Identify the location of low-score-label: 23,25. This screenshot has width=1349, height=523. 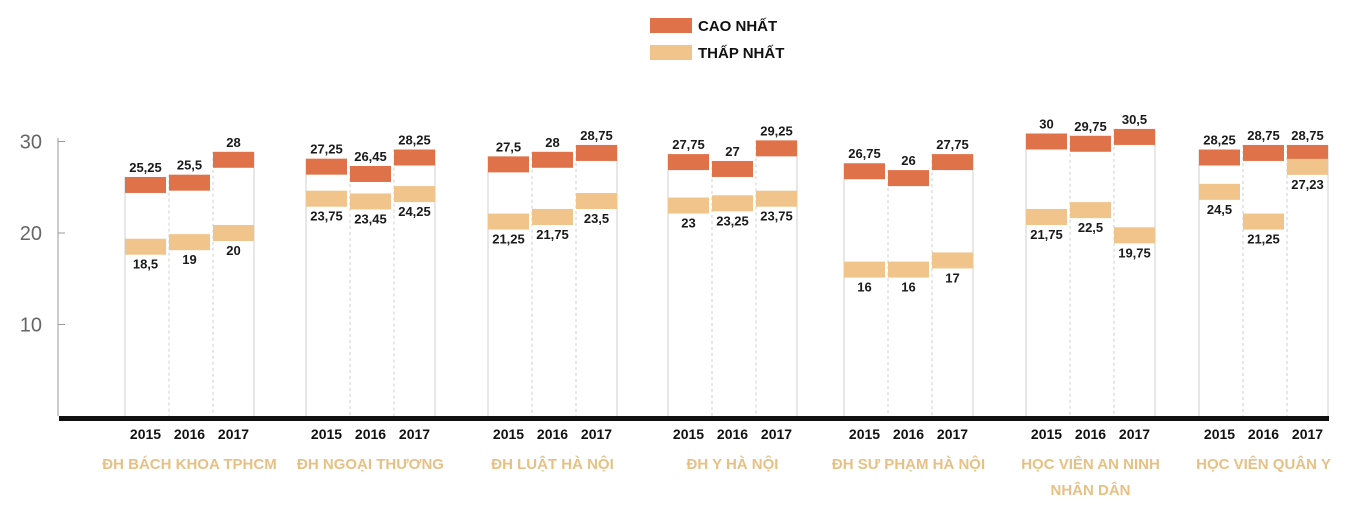
(732, 220).